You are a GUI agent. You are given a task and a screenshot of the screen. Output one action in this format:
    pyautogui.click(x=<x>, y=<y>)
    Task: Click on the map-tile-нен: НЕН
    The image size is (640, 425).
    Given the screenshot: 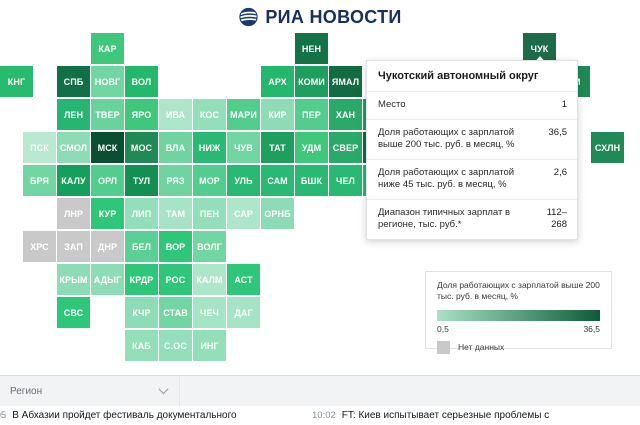 What is the action you would take?
    pyautogui.click(x=311, y=48)
    